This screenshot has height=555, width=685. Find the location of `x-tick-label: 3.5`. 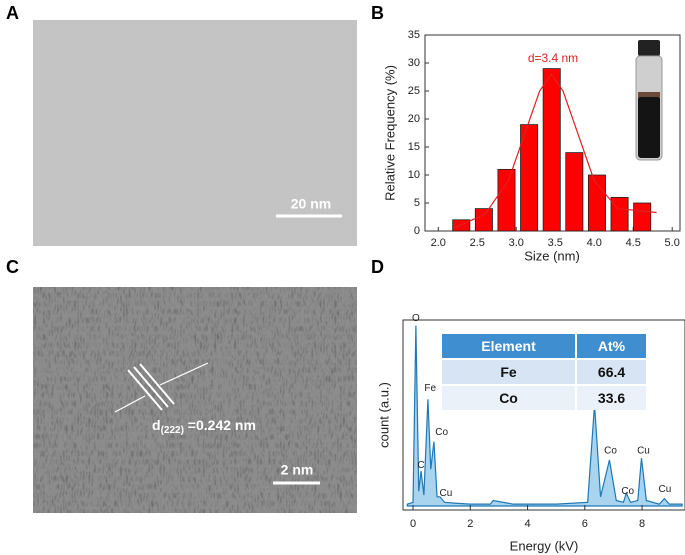

x-tick-label: 3.5 is located at coordinates (555, 243).